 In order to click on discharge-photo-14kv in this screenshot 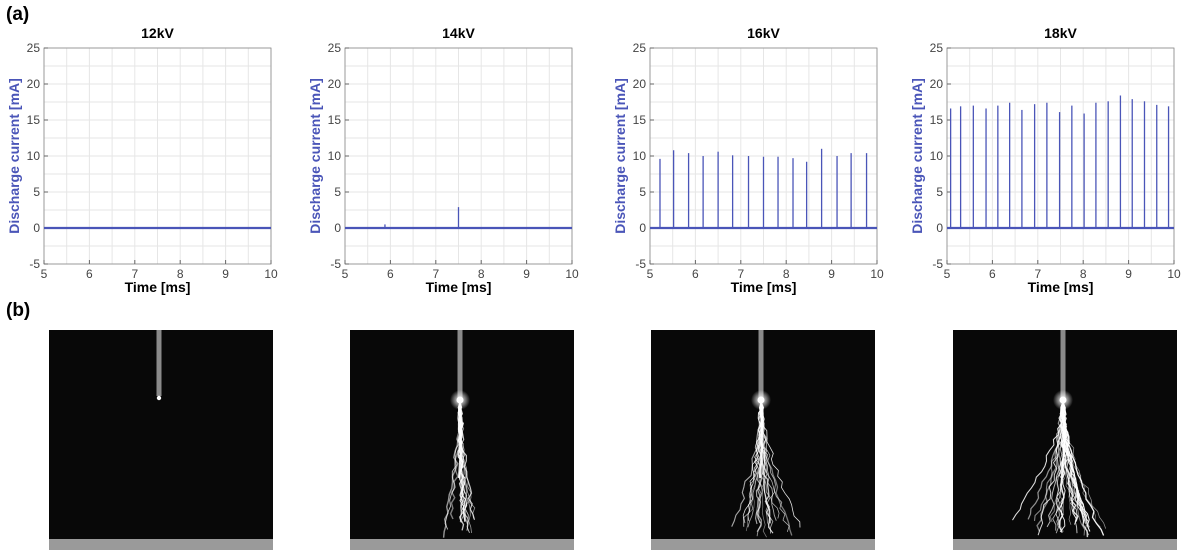, I will do `click(462, 440)`.